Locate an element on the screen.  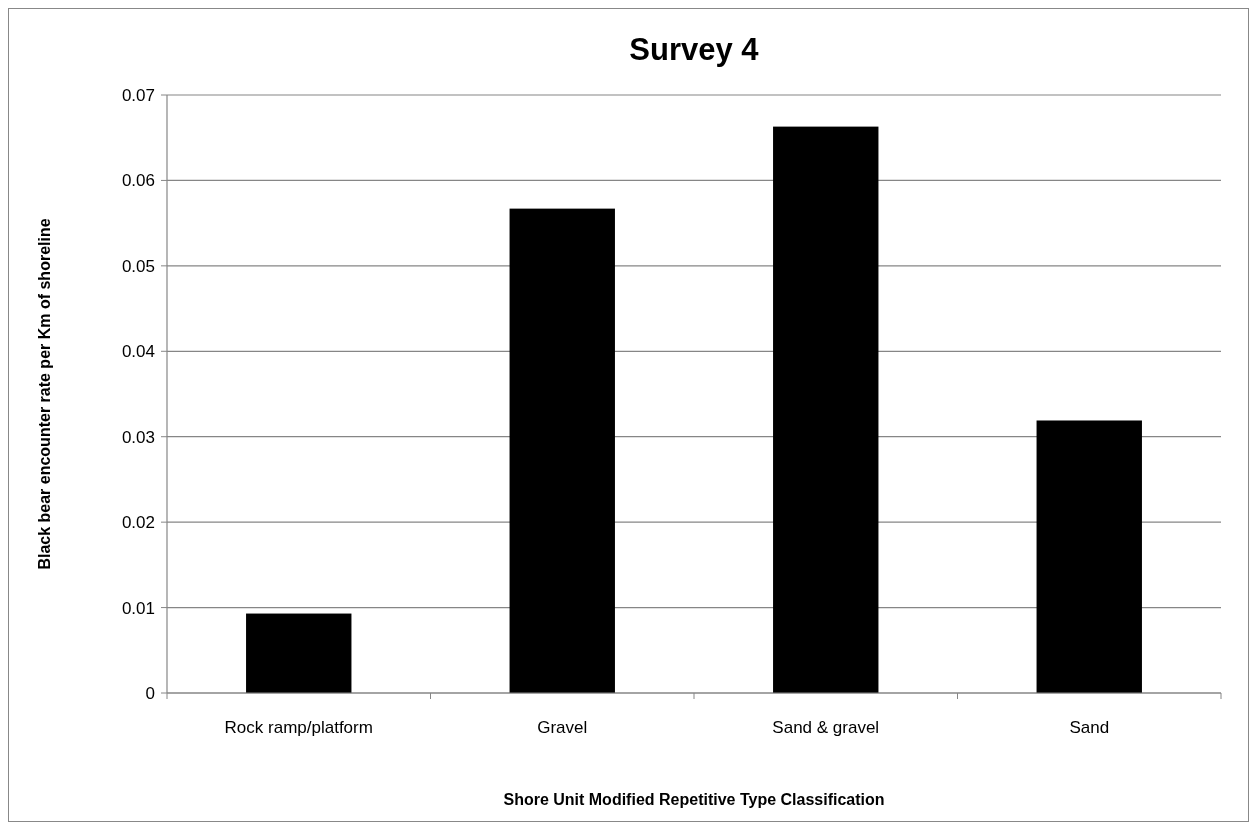
x-tick-label: Gravel is located at coordinates (562, 727).